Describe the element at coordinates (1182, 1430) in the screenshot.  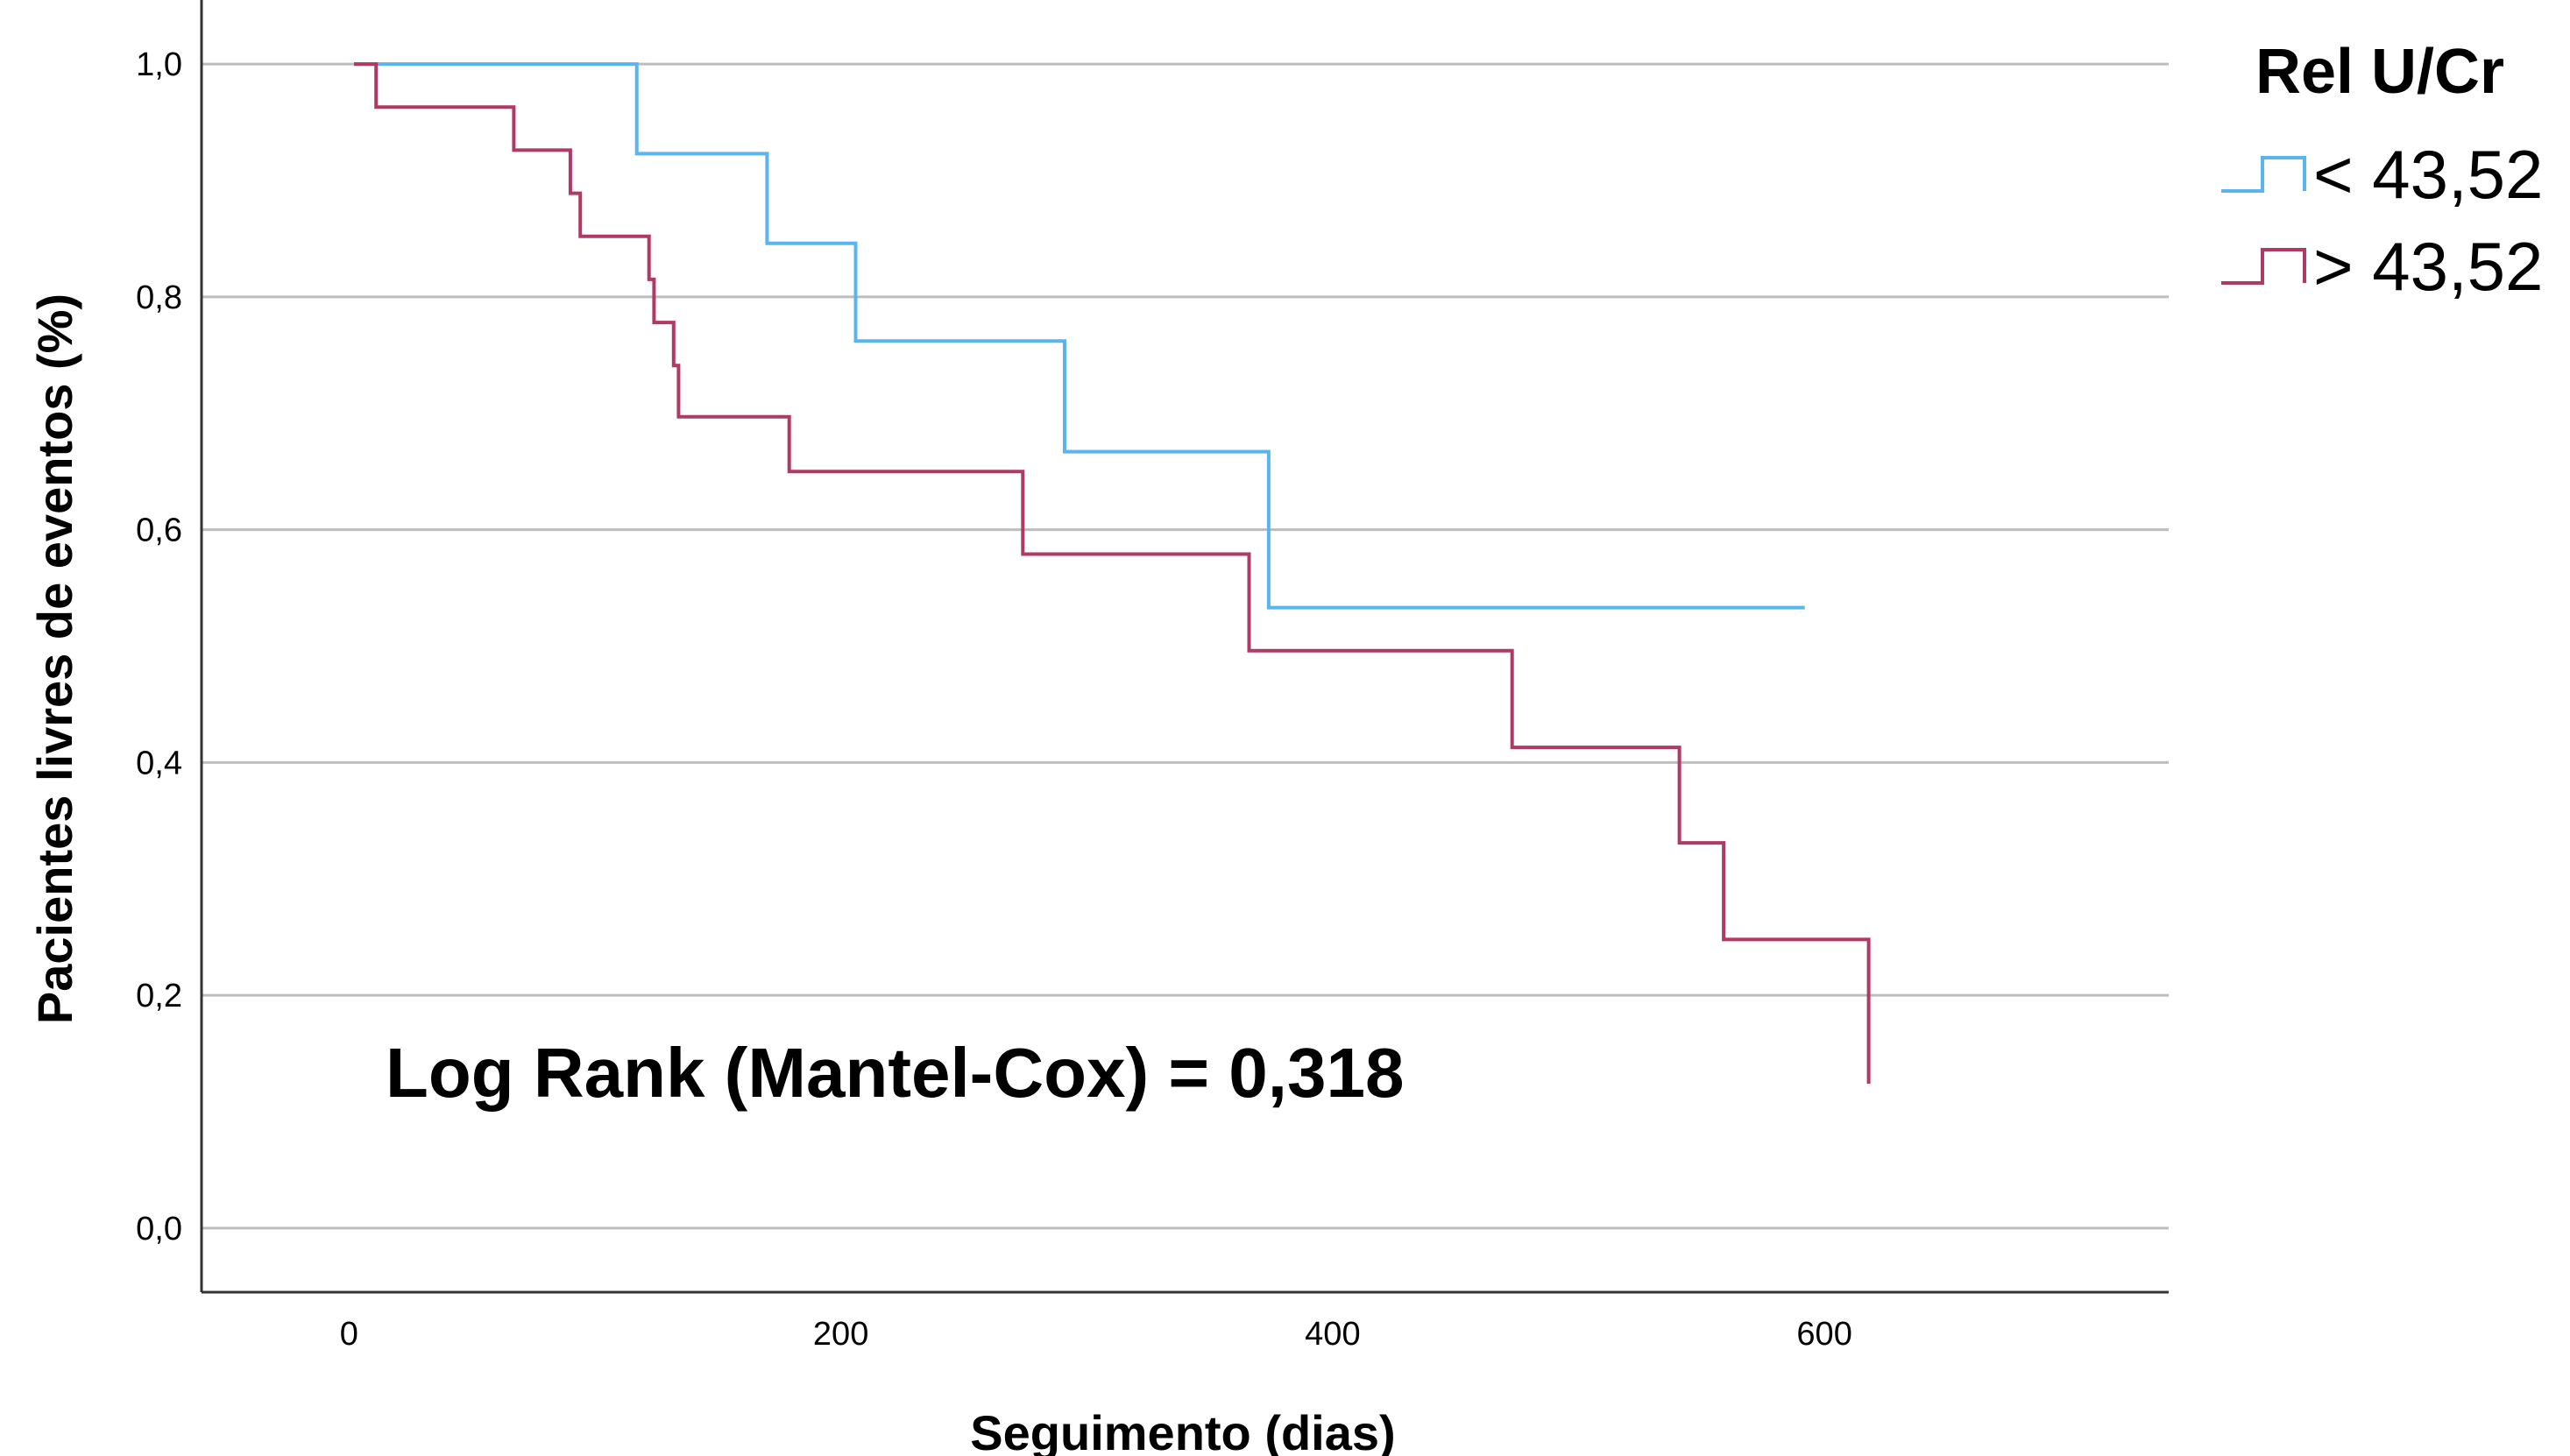
I see `x-axis-label: Seguimento (dias)` at that location.